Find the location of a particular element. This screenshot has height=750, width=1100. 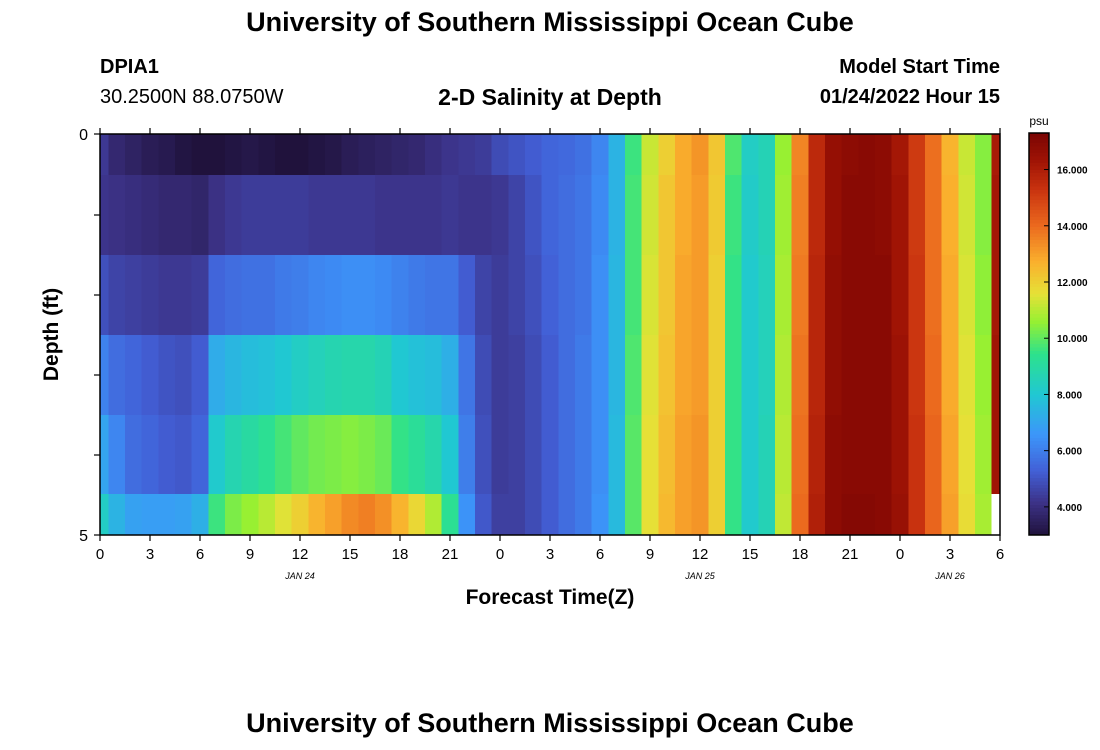

x-tick-label: 3 is located at coordinates (550, 554).